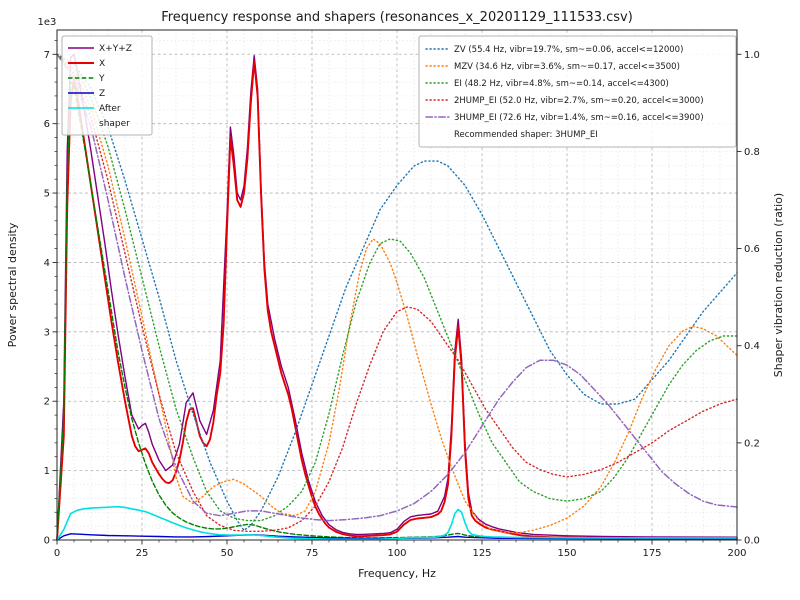  What do you see at coordinates (101, 79) in the screenshot?
I see `svg-text: Y` at bounding box center [101, 79].